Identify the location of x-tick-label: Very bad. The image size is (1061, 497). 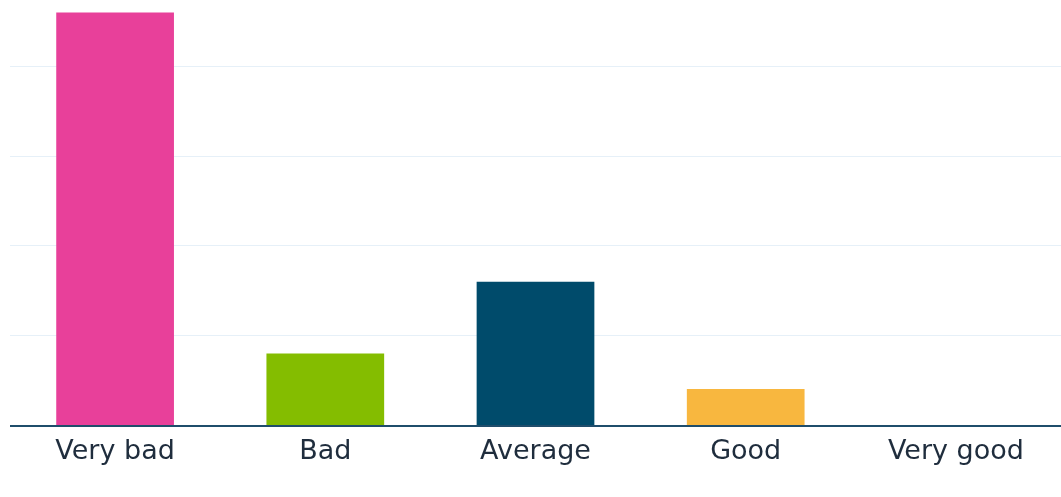
(115, 450).